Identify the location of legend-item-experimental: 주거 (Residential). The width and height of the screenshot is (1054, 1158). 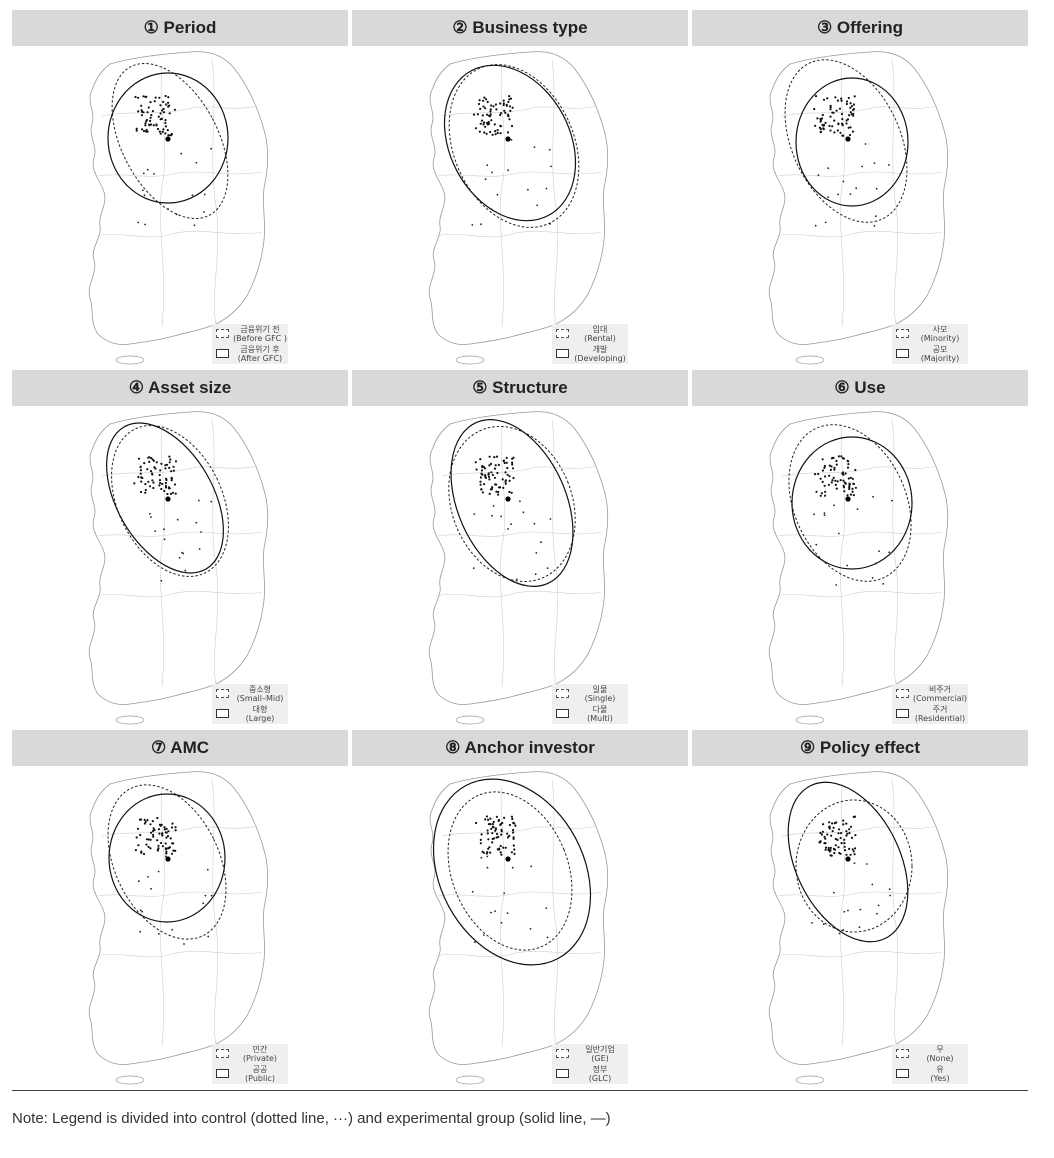
(930, 714).